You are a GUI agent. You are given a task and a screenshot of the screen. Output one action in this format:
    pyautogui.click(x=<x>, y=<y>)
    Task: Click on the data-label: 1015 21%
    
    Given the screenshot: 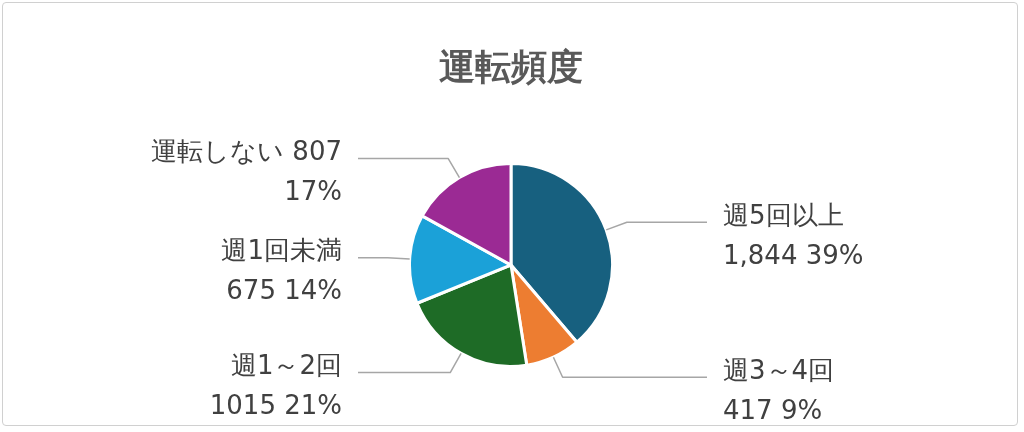 What is the action you would take?
    pyautogui.click(x=275, y=405)
    